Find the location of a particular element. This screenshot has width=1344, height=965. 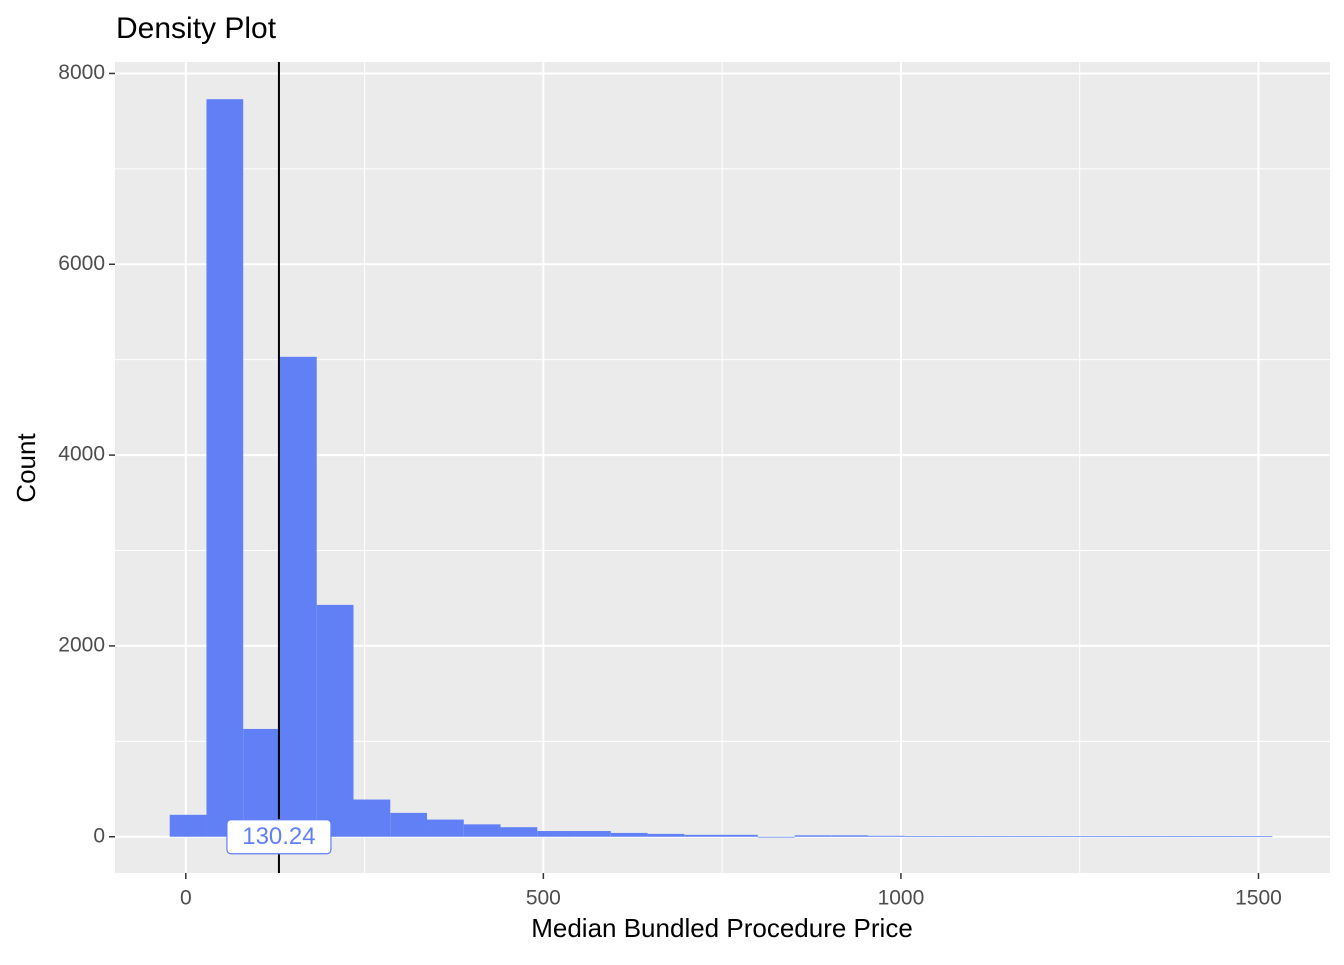

x-tick-label: 0 is located at coordinates (186, 898).